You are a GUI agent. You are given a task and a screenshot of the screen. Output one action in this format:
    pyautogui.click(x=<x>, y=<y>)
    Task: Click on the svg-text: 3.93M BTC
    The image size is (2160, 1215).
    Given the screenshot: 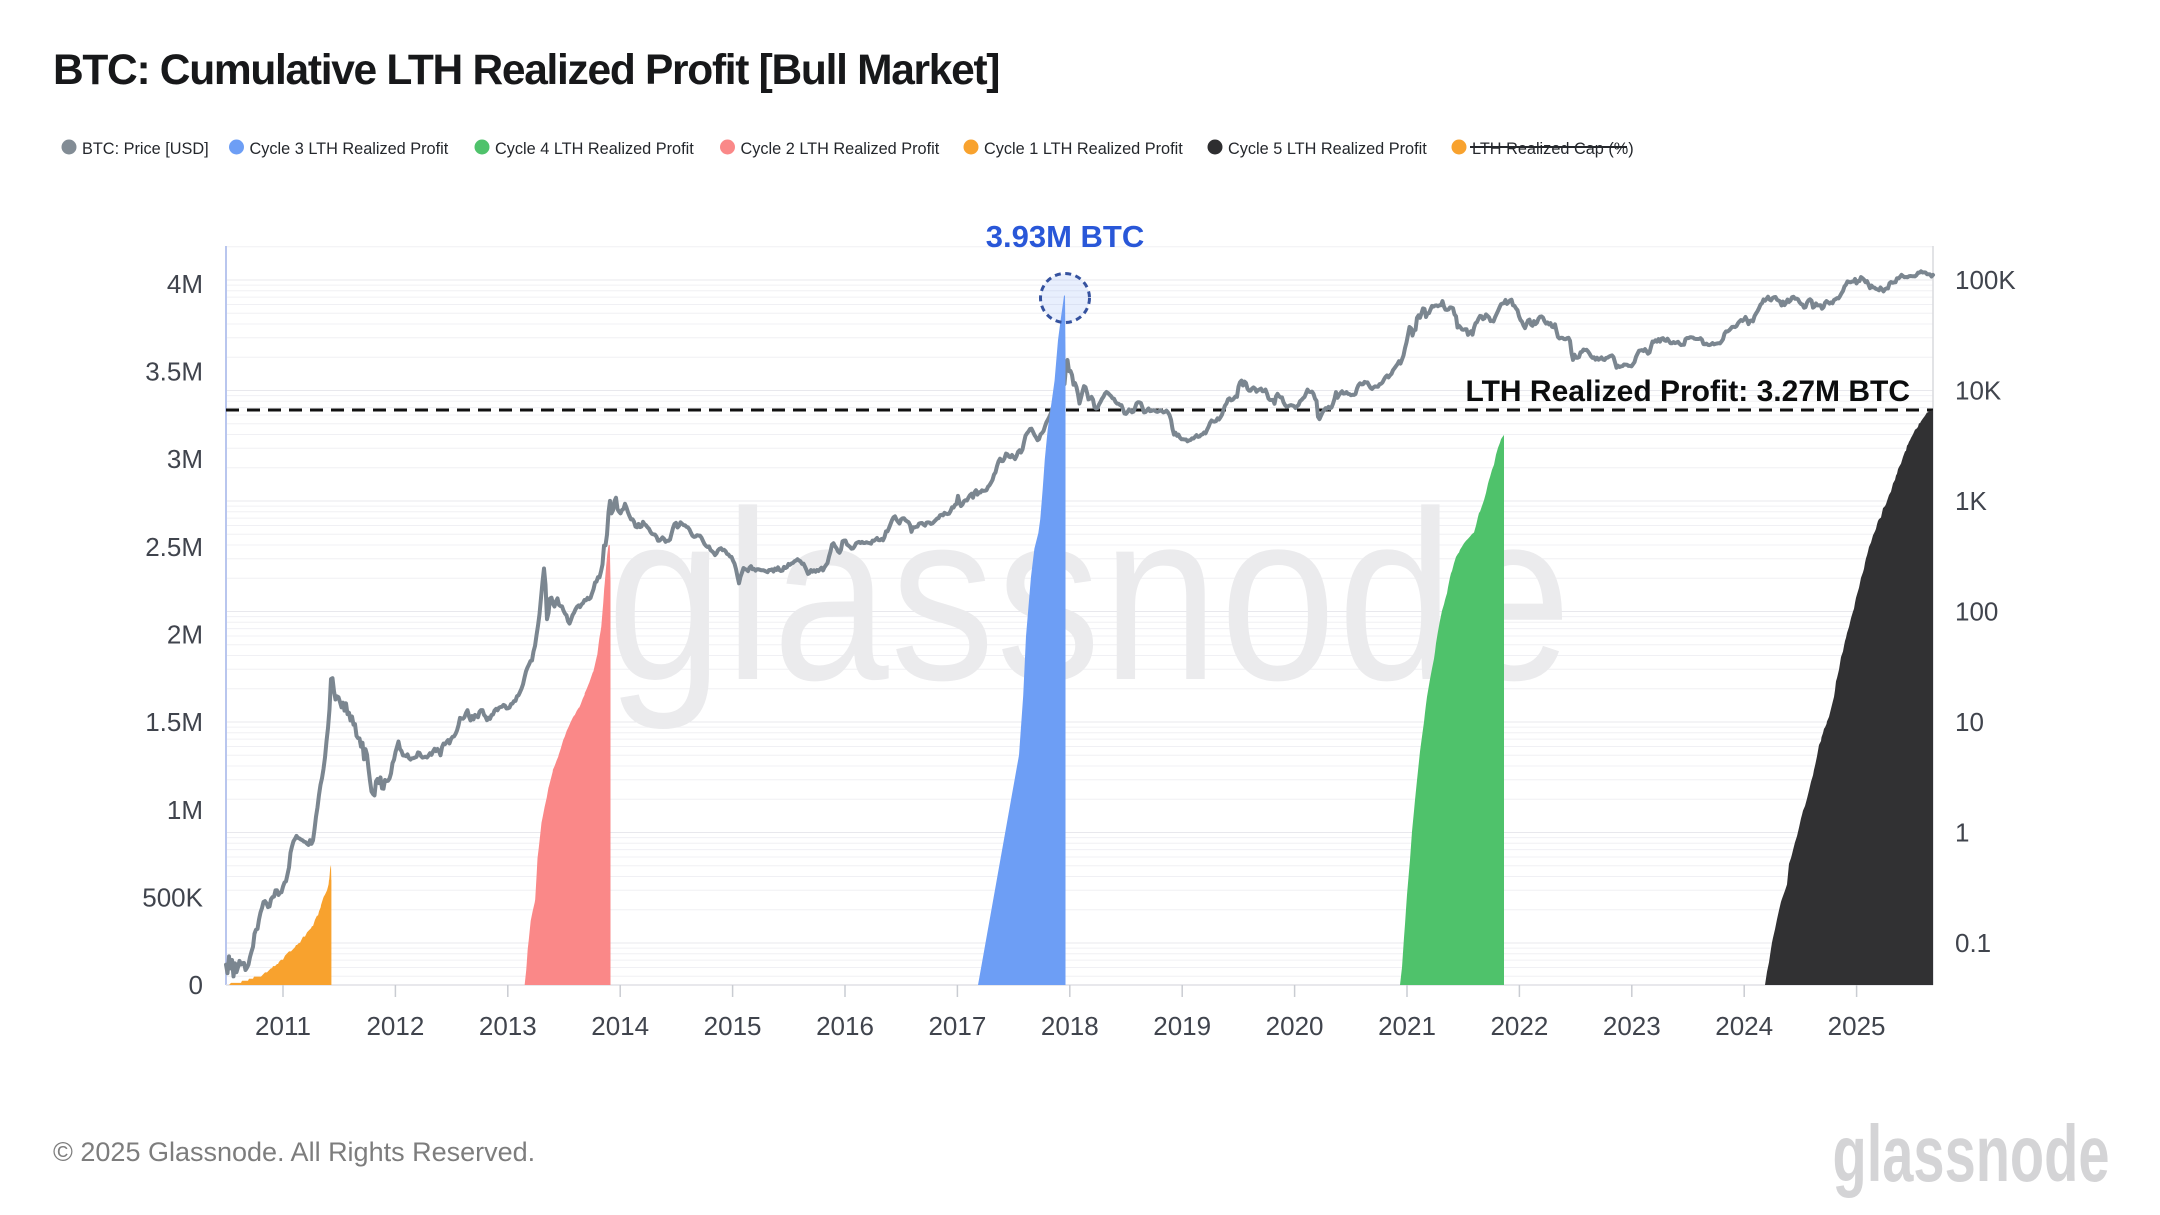 What is the action you would take?
    pyautogui.click(x=1065, y=236)
    